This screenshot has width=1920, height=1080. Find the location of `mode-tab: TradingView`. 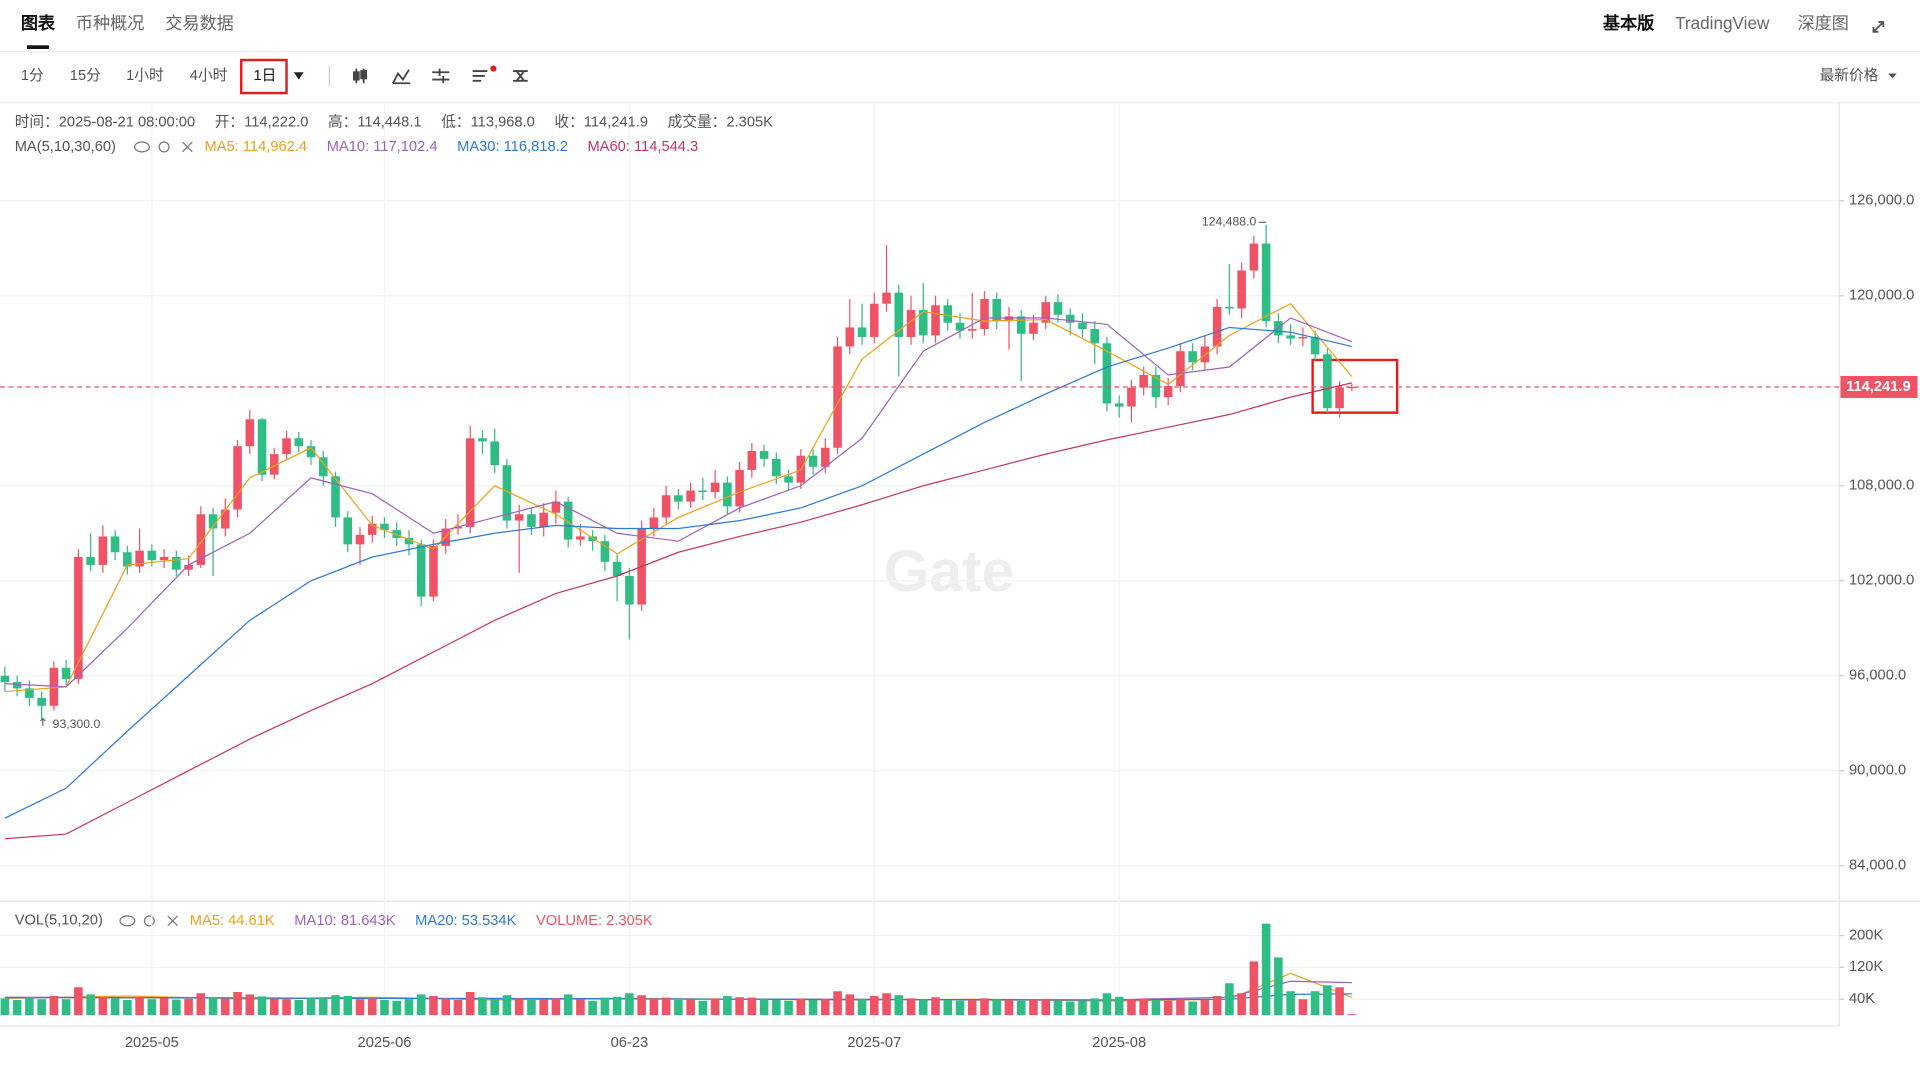

mode-tab: TradingView is located at coordinates (1722, 23).